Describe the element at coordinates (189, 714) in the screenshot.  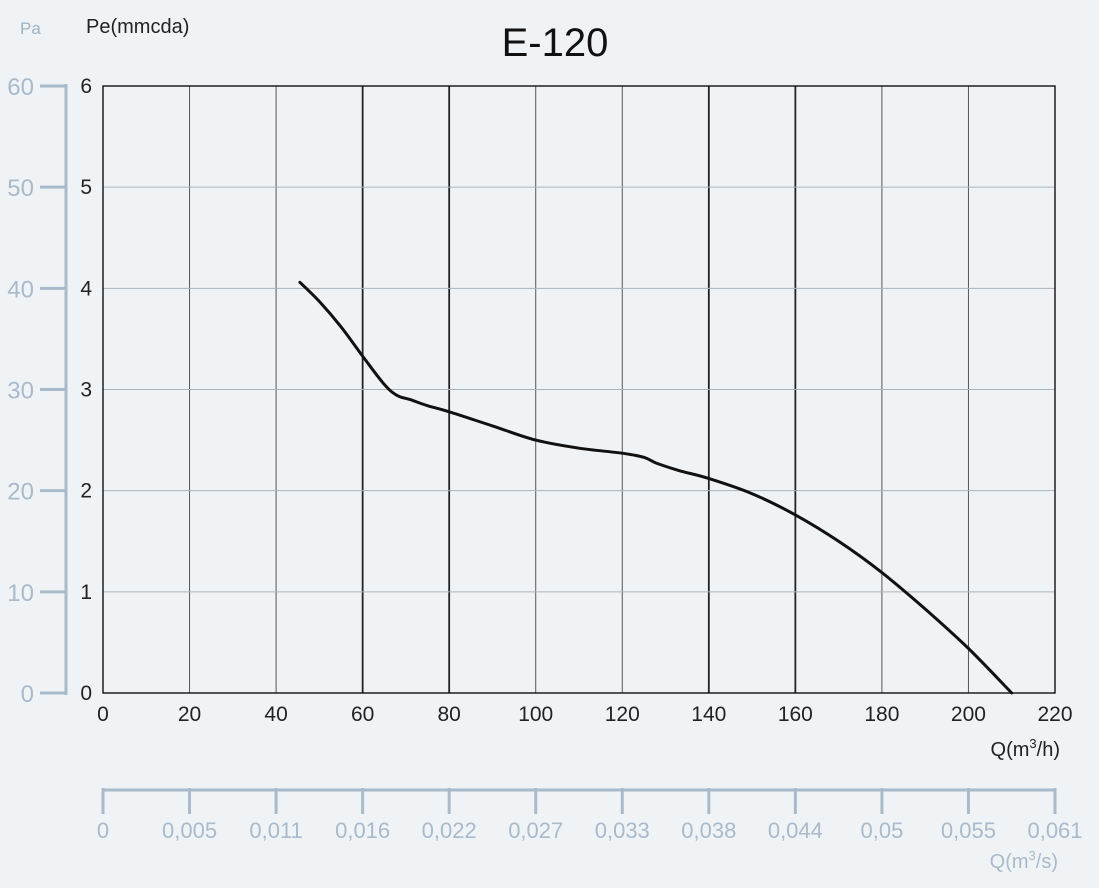
I see `x-tick-label: 20` at that location.